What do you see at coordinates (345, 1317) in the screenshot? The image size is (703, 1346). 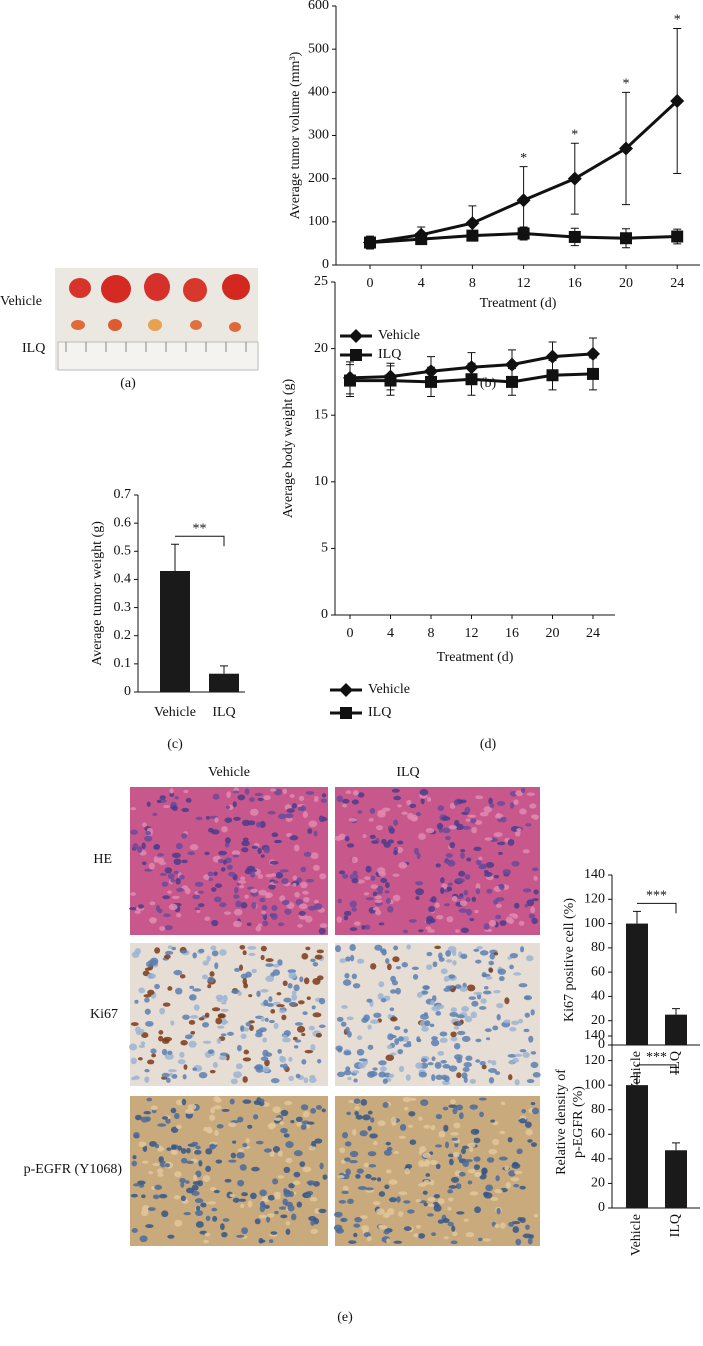 I see `panel-label: (e)` at bounding box center [345, 1317].